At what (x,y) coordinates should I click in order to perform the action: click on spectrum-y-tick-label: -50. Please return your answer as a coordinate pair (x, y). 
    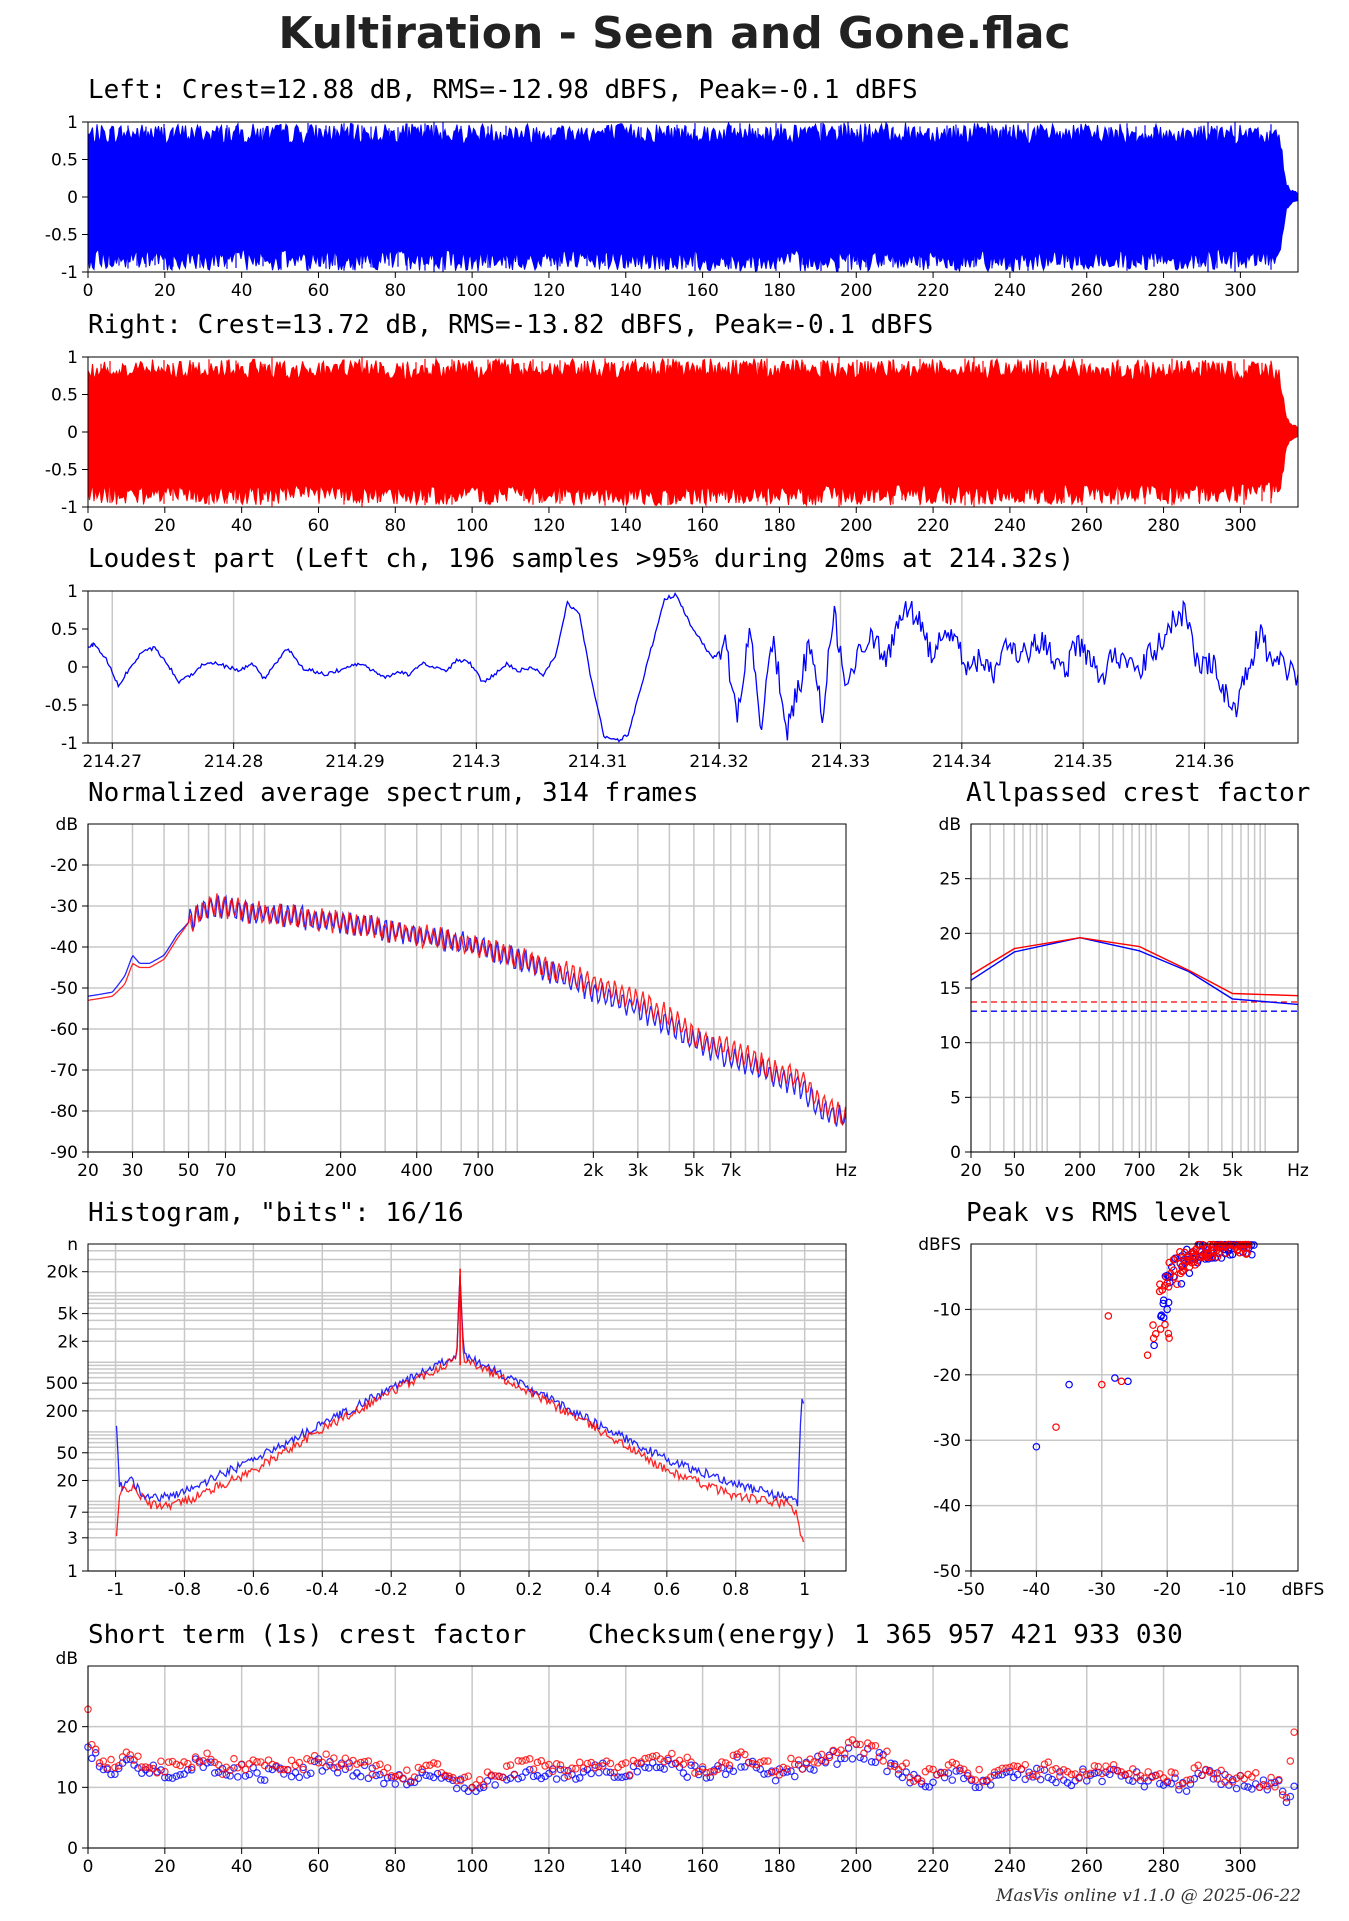
    Looking at the image, I should click on (64, 989).